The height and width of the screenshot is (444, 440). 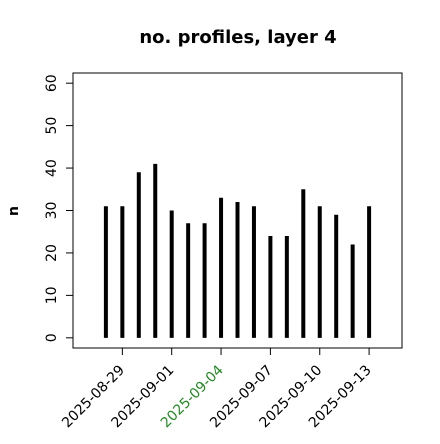 I want to click on y-tick-label: 10, so click(x=52, y=295).